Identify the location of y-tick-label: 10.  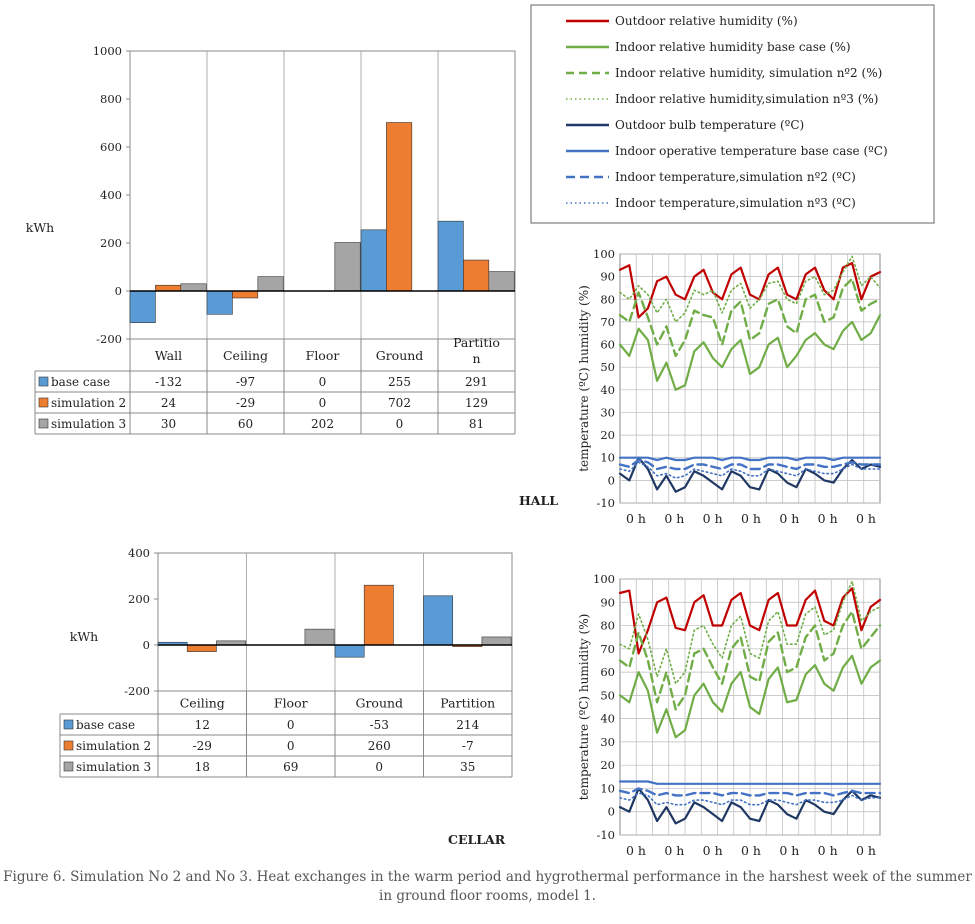
(607, 788).